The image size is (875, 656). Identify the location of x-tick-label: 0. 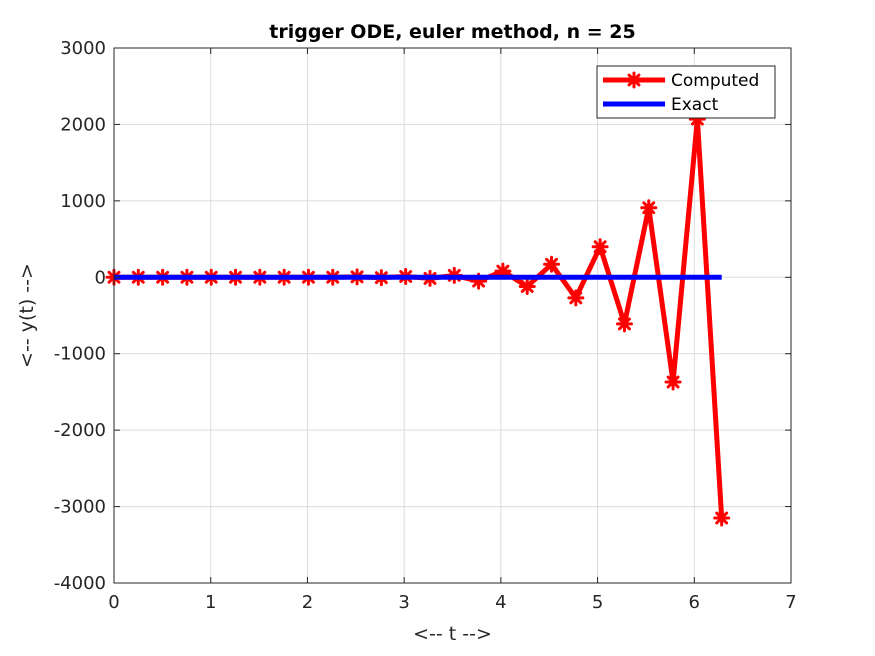
(113, 602).